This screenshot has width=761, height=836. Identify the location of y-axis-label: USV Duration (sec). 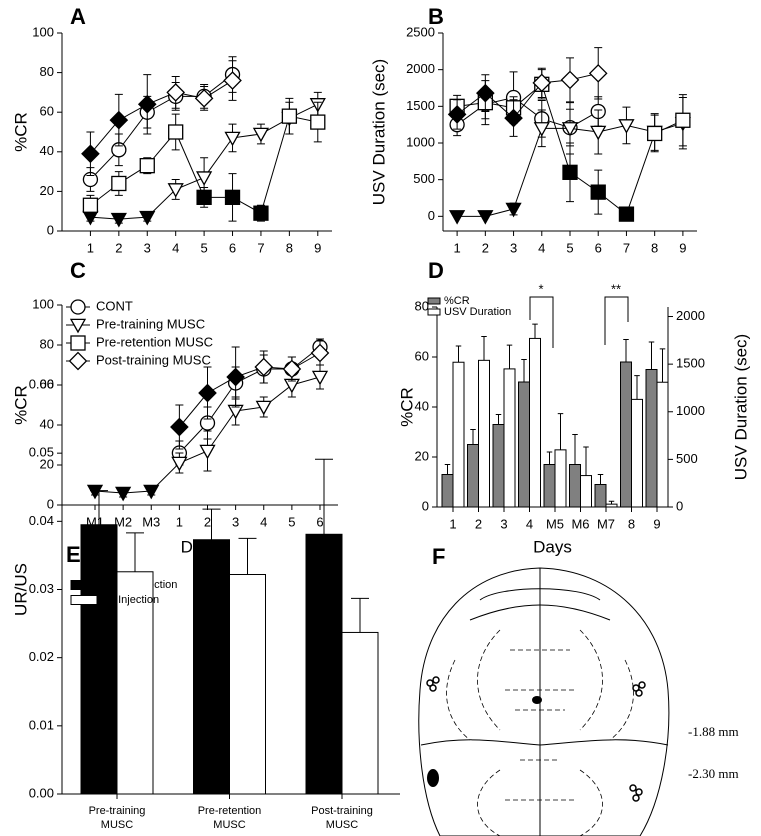
(378, 132).